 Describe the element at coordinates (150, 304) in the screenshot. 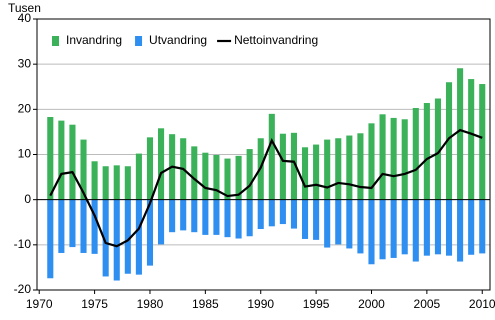

I see `x-tick-label: 1980` at that location.